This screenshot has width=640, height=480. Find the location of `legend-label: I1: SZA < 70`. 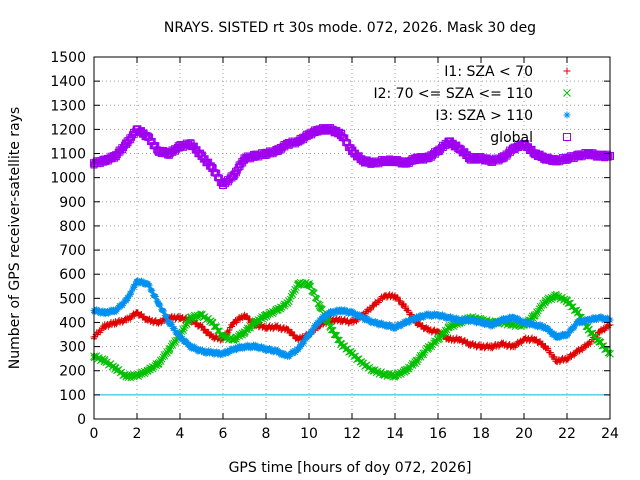

legend-label: I1: SZA < 70 is located at coordinates (488, 72).